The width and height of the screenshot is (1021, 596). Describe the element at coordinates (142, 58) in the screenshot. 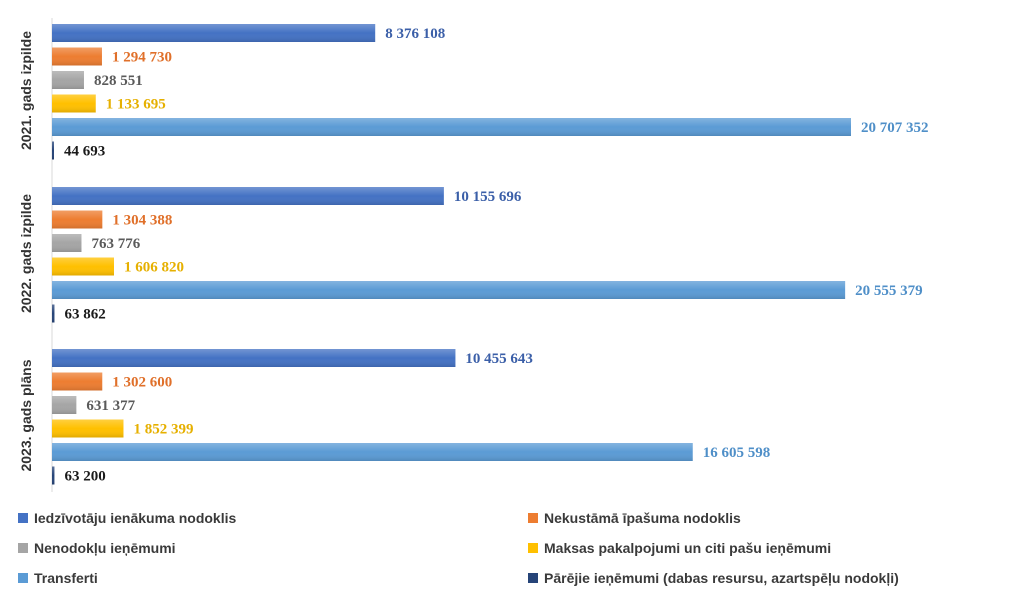

I see `data-label: 1 294 730` at that location.